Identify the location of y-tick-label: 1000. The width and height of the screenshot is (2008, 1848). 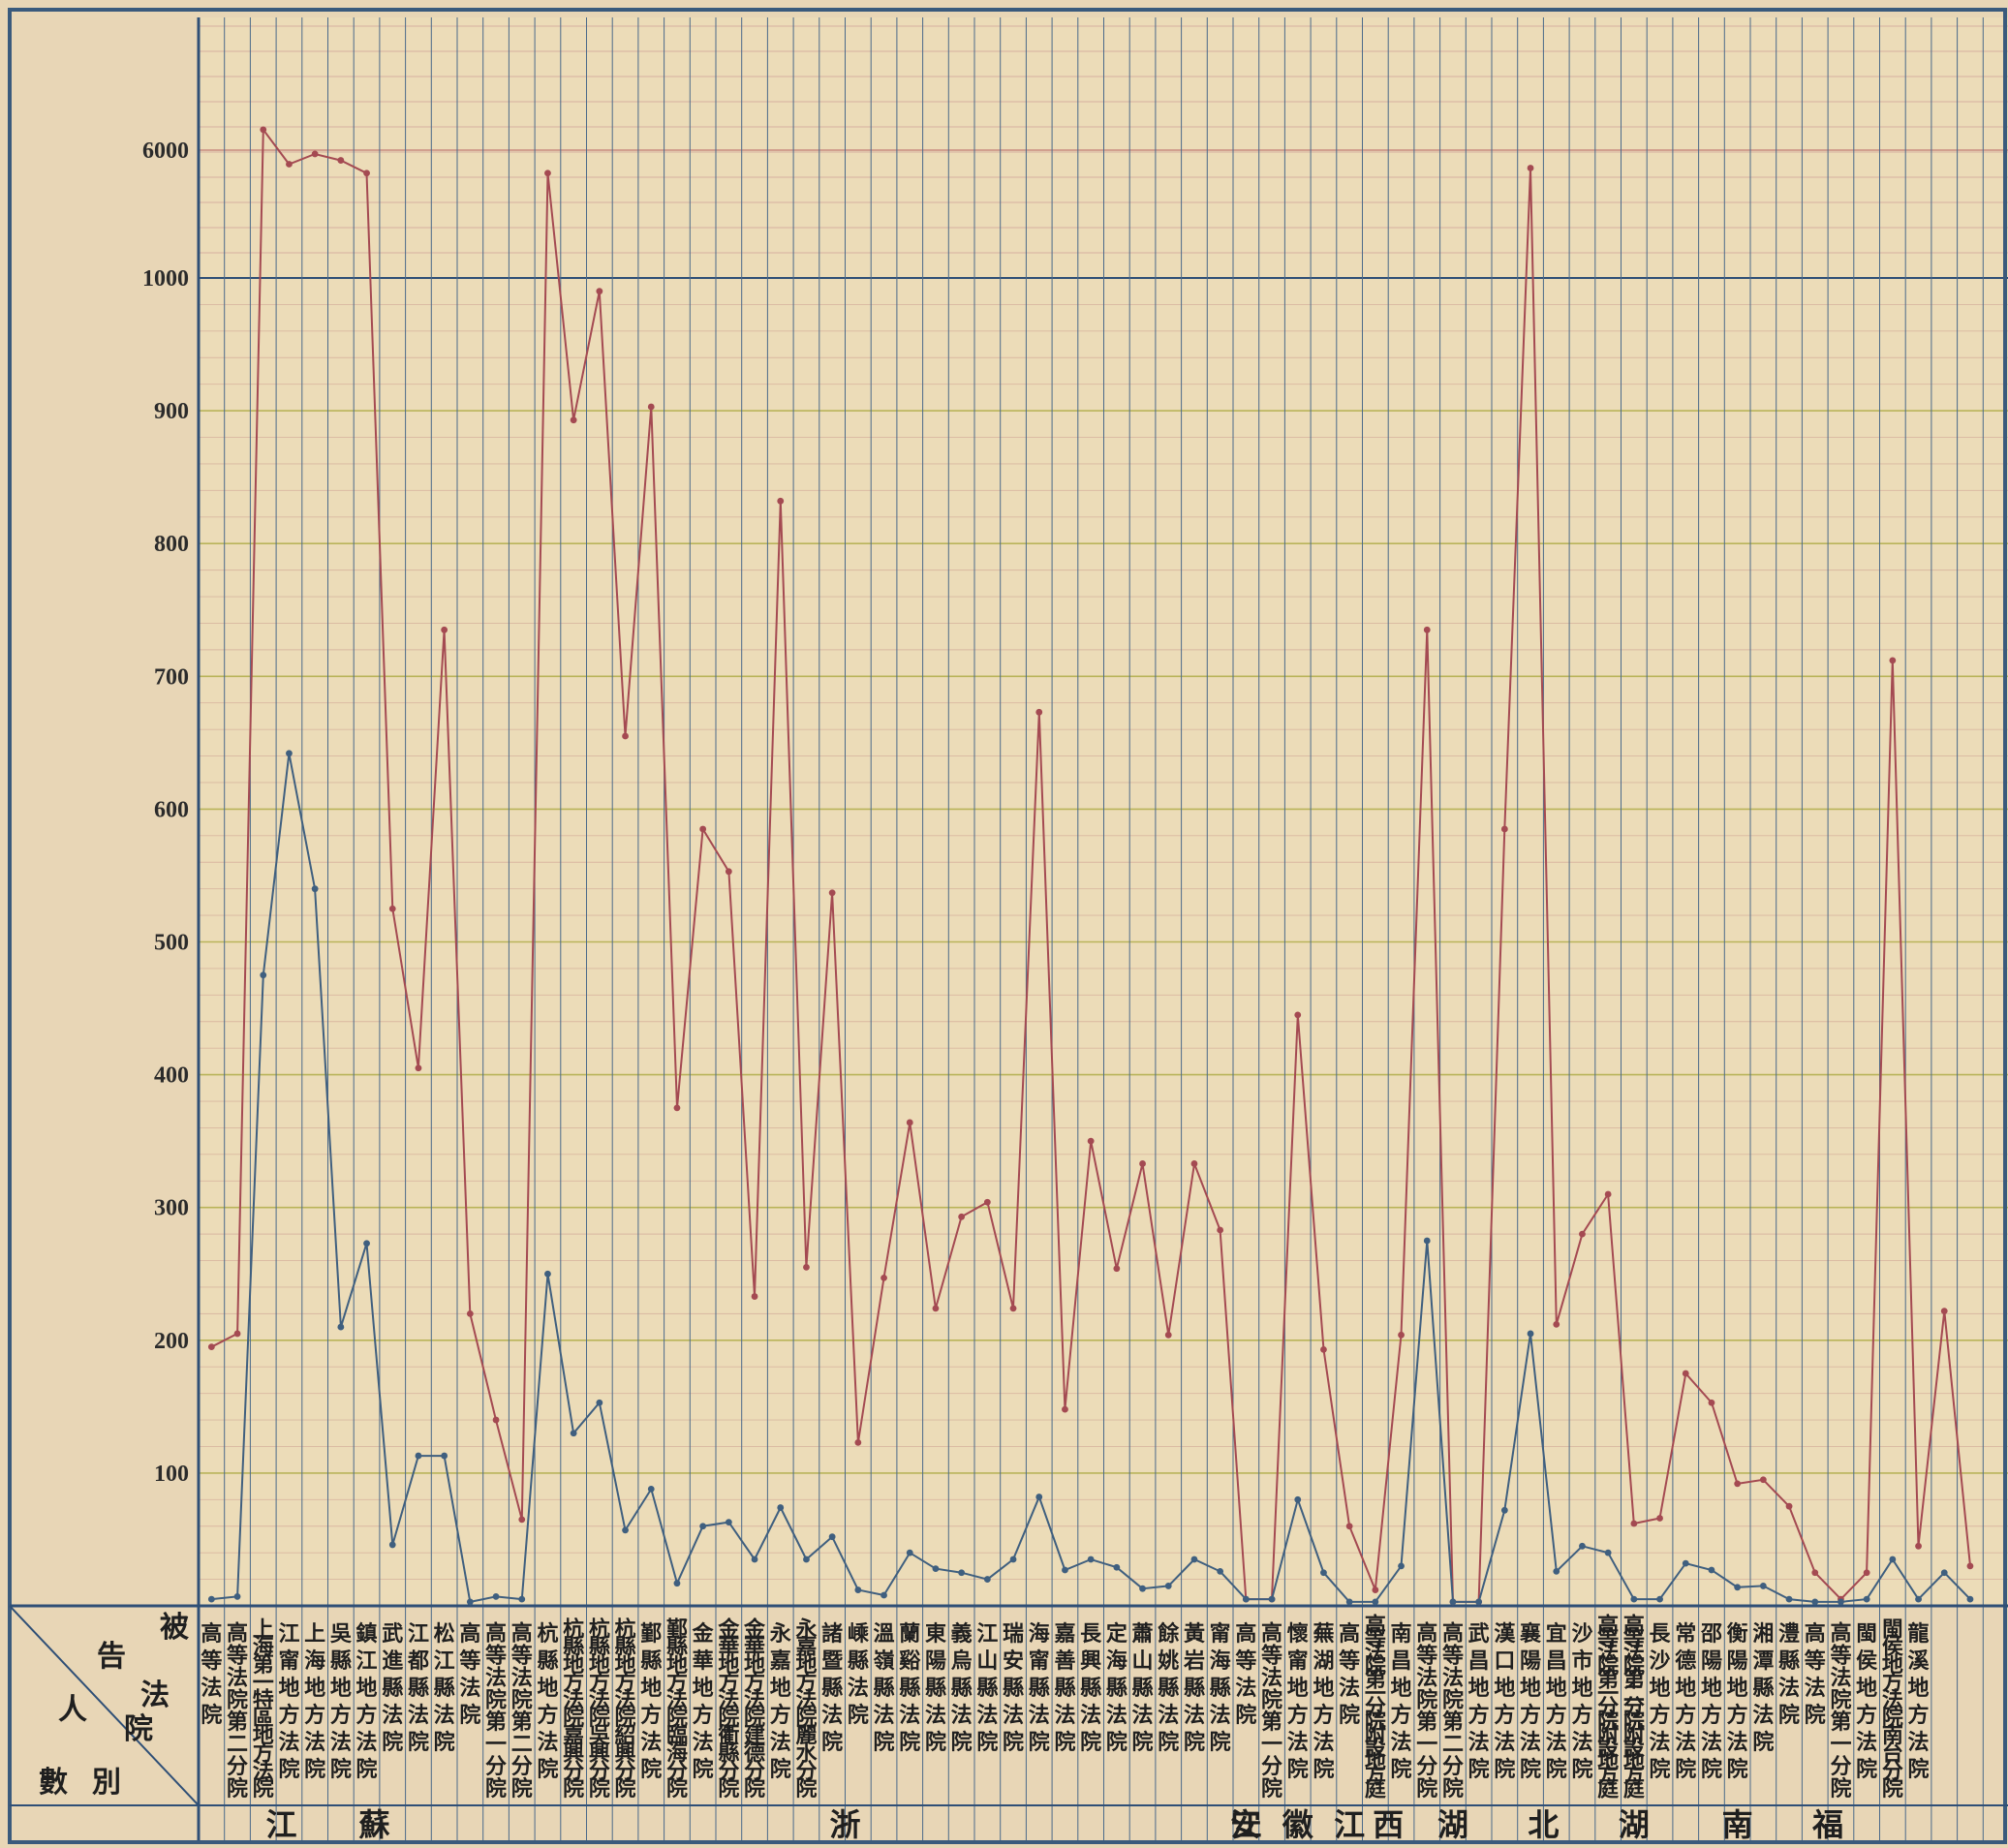
(166, 279).